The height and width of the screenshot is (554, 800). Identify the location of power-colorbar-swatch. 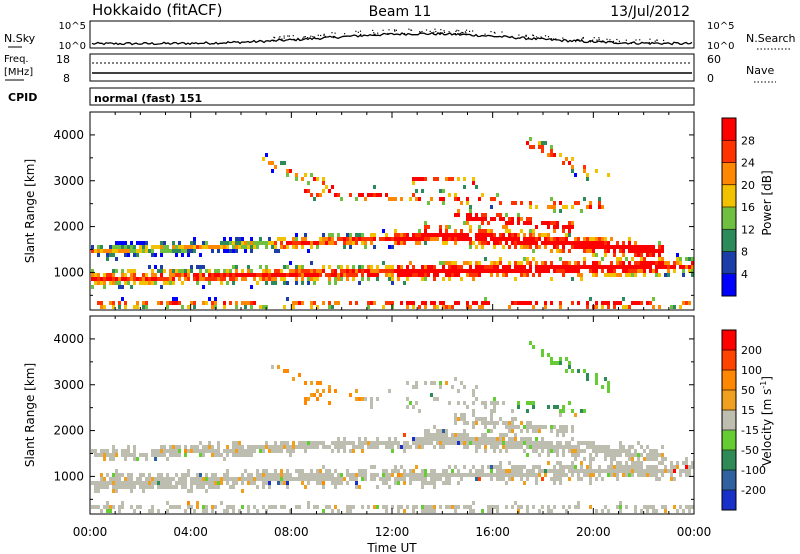
(729, 151).